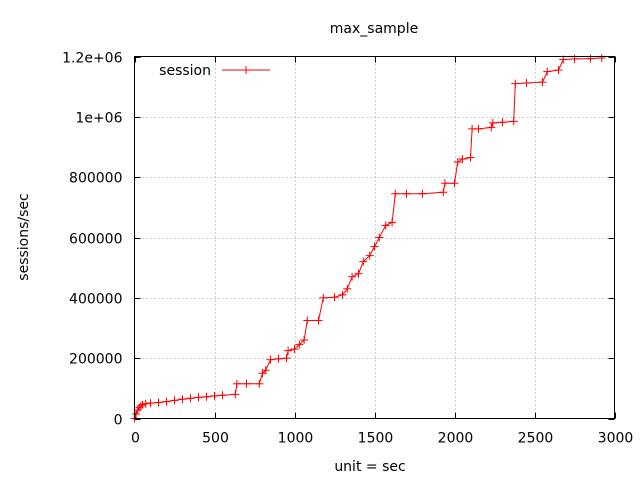 The height and width of the screenshot is (480, 640). I want to click on x-tick-label: 500, so click(215, 439).